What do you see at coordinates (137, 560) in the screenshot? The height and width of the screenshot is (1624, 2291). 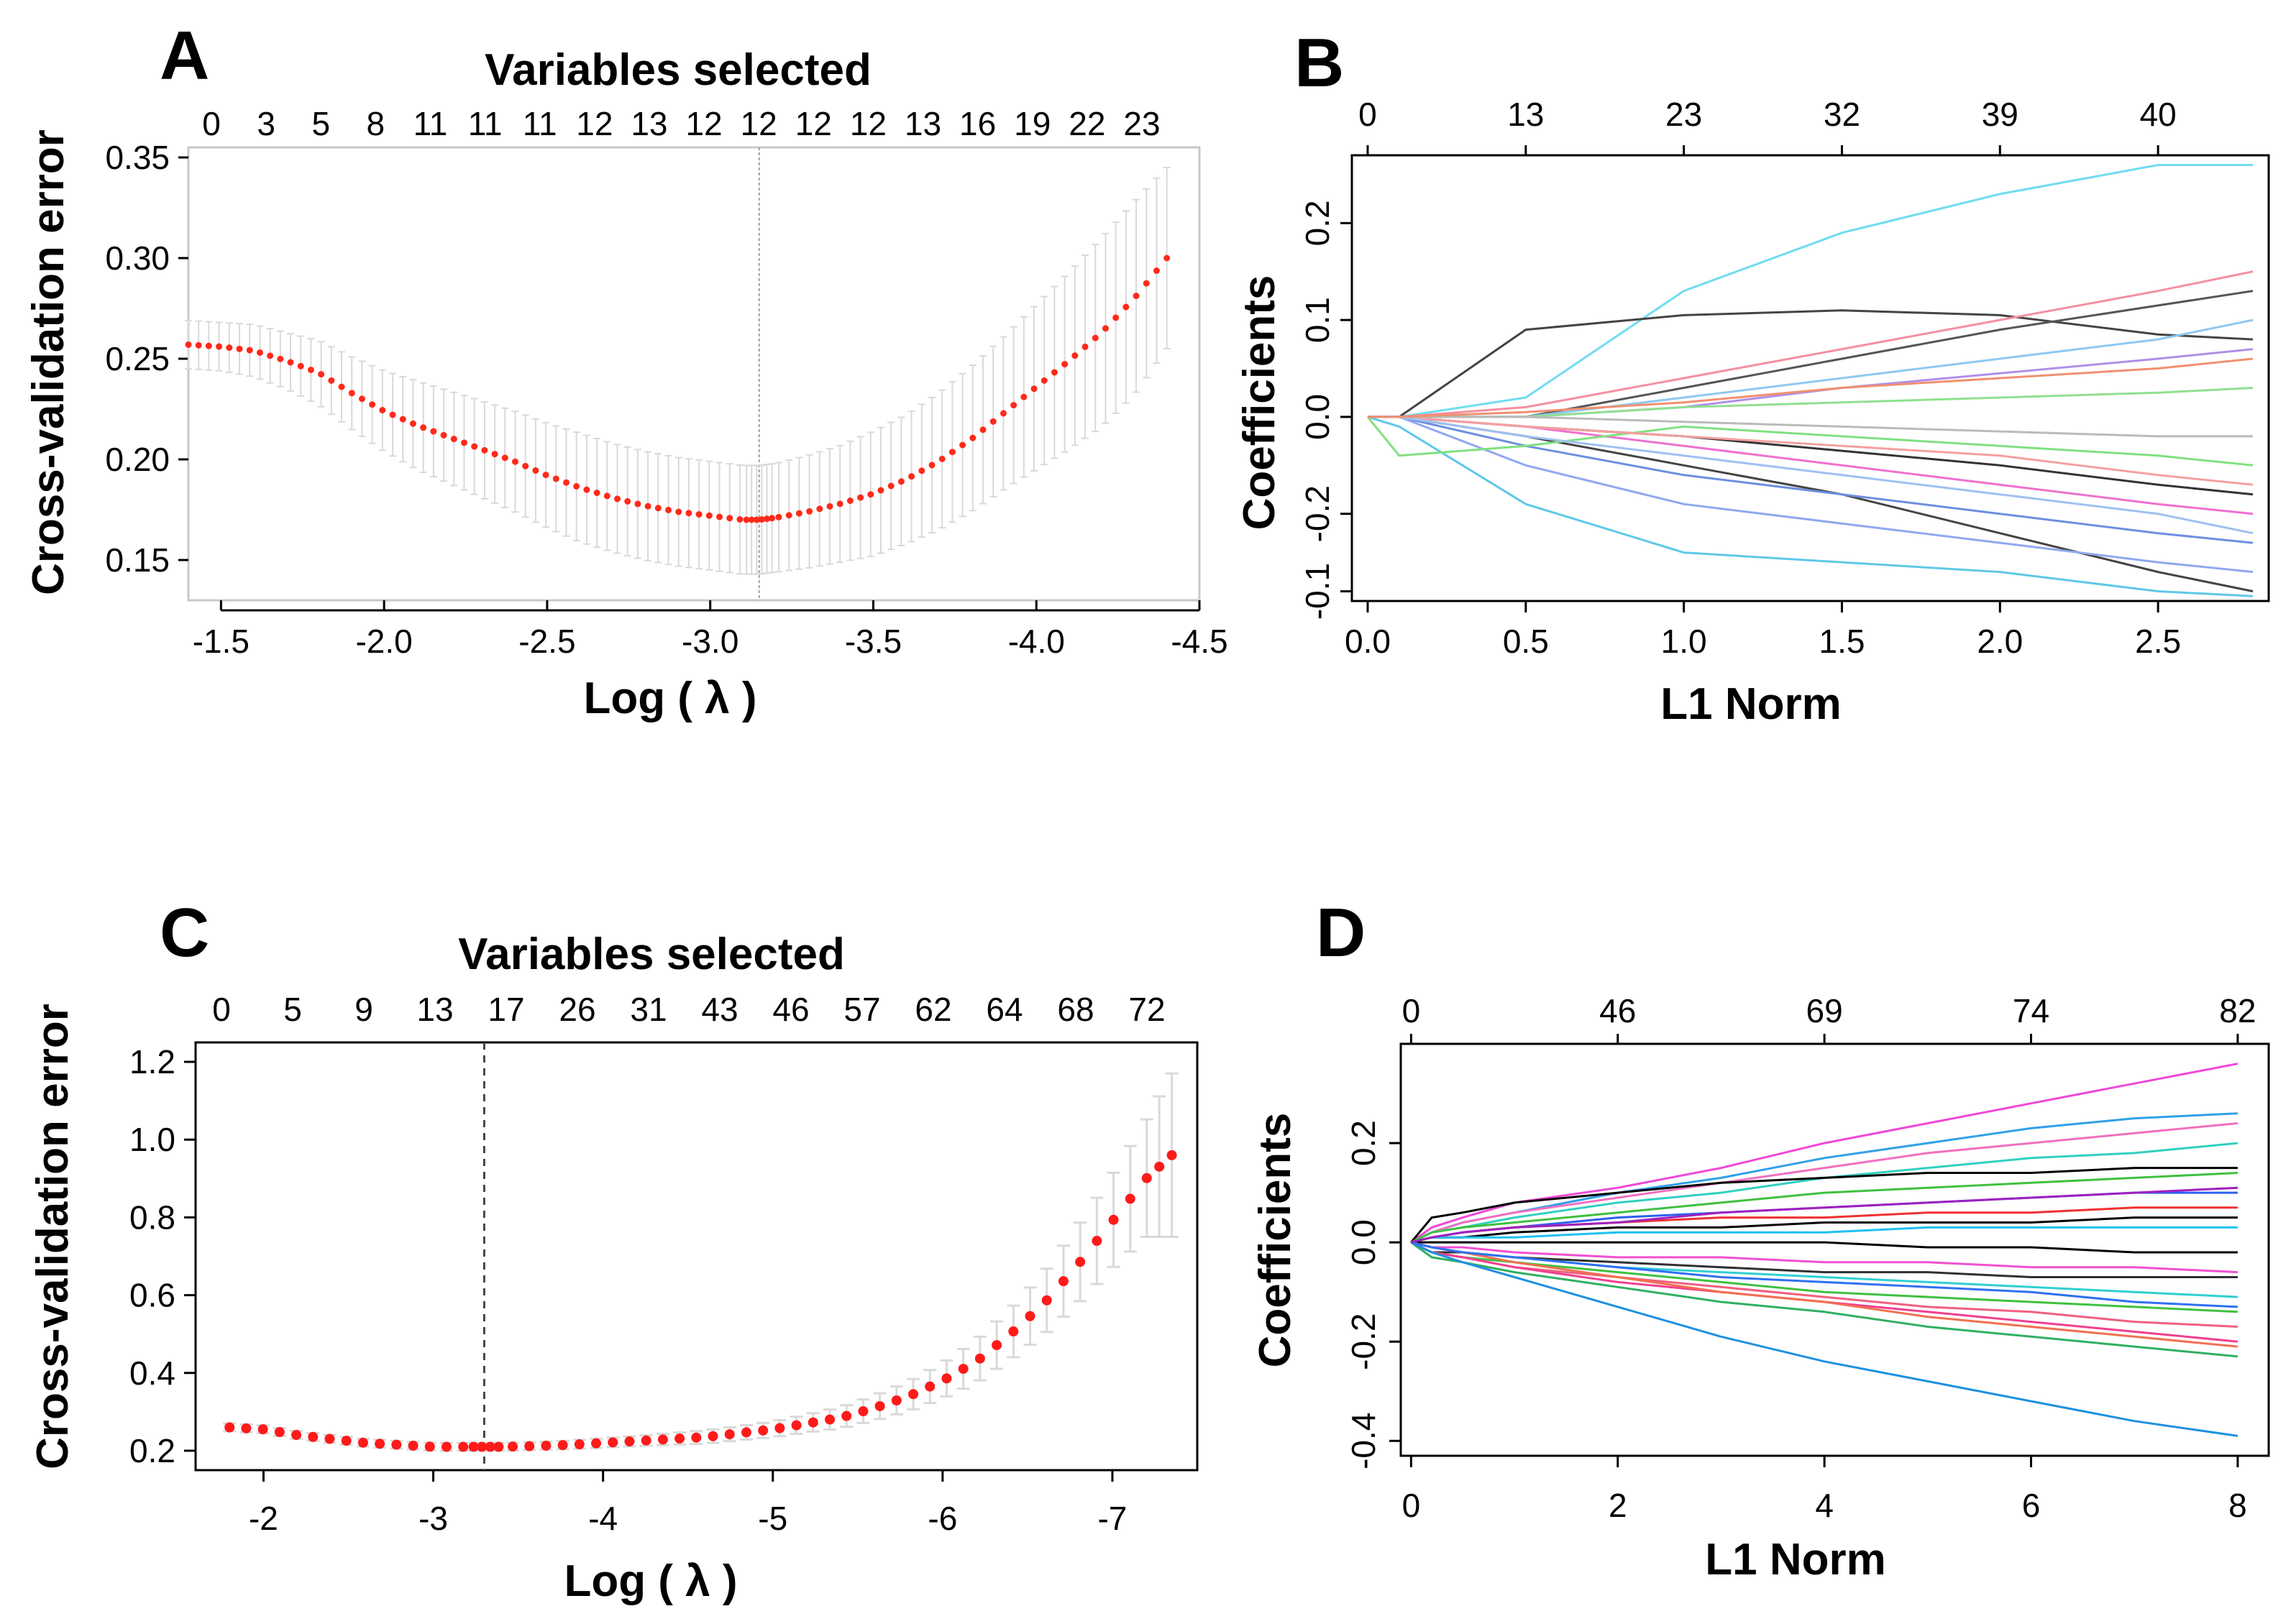 I see `panel-a-y-tick-label: 0.15` at bounding box center [137, 560].